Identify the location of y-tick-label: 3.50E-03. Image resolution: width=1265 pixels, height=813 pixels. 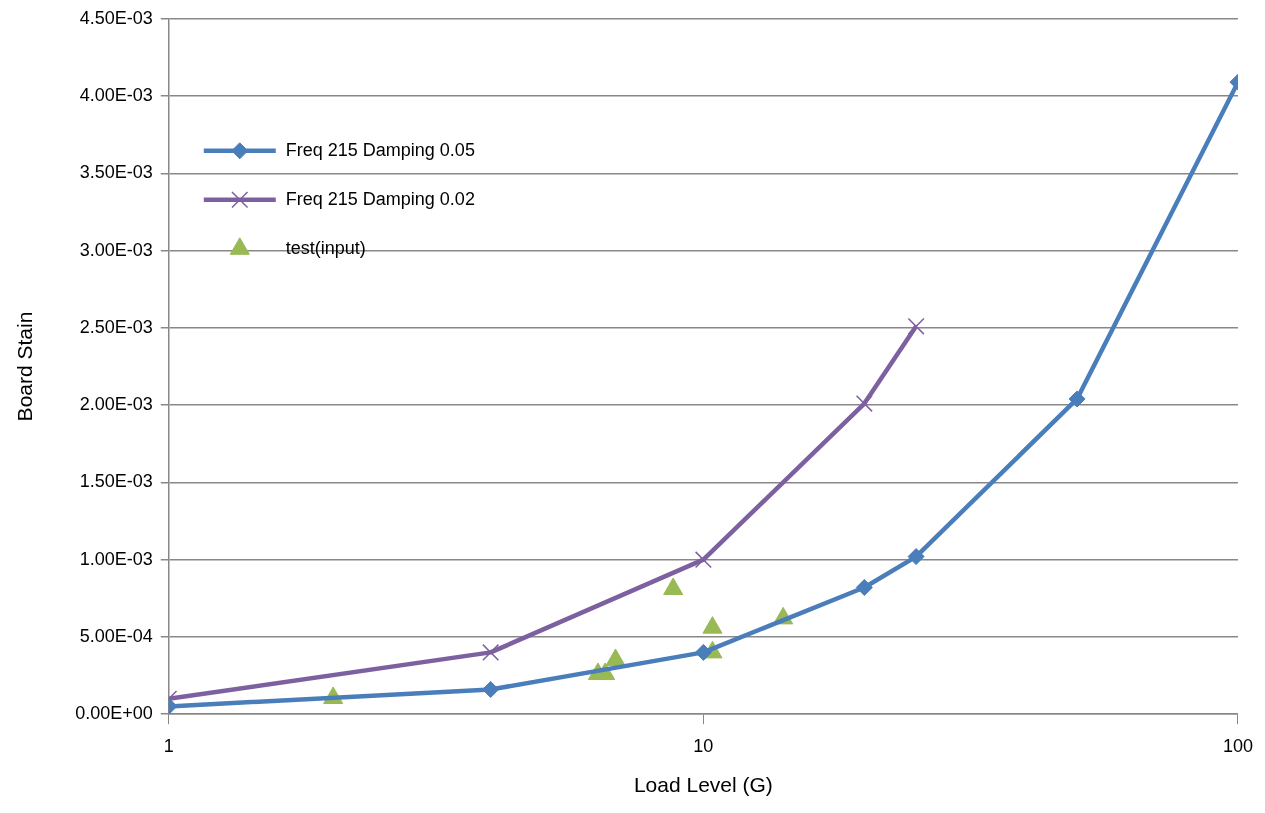
(116, 172).